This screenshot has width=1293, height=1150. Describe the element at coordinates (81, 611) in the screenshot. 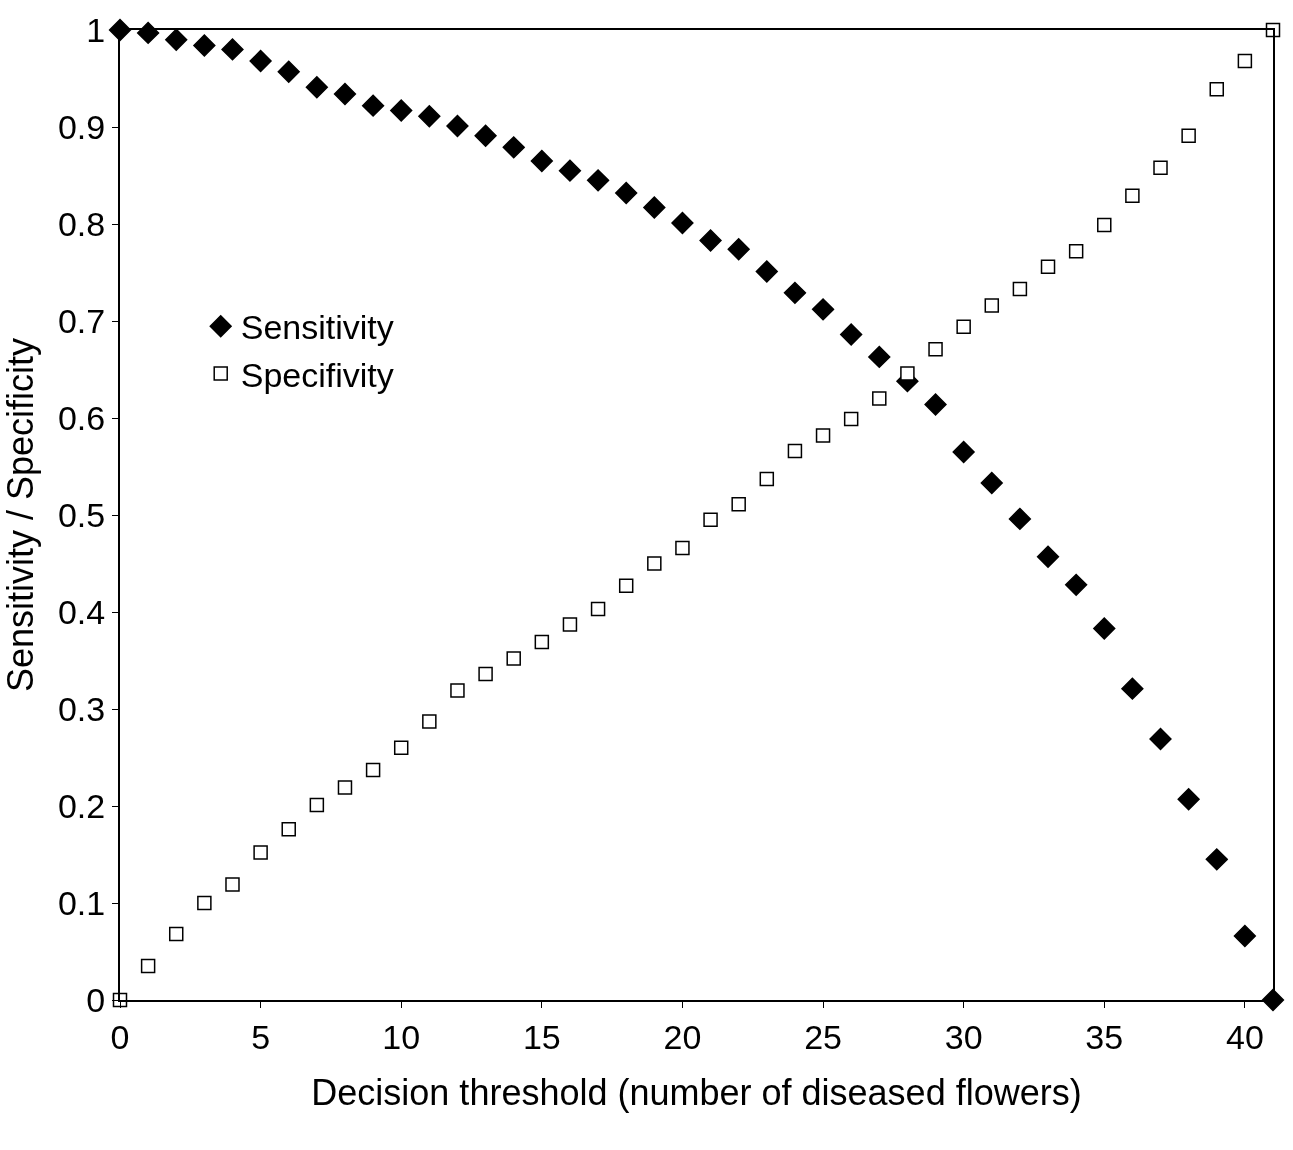

I see `y-tick-label: 0.4` at that location.